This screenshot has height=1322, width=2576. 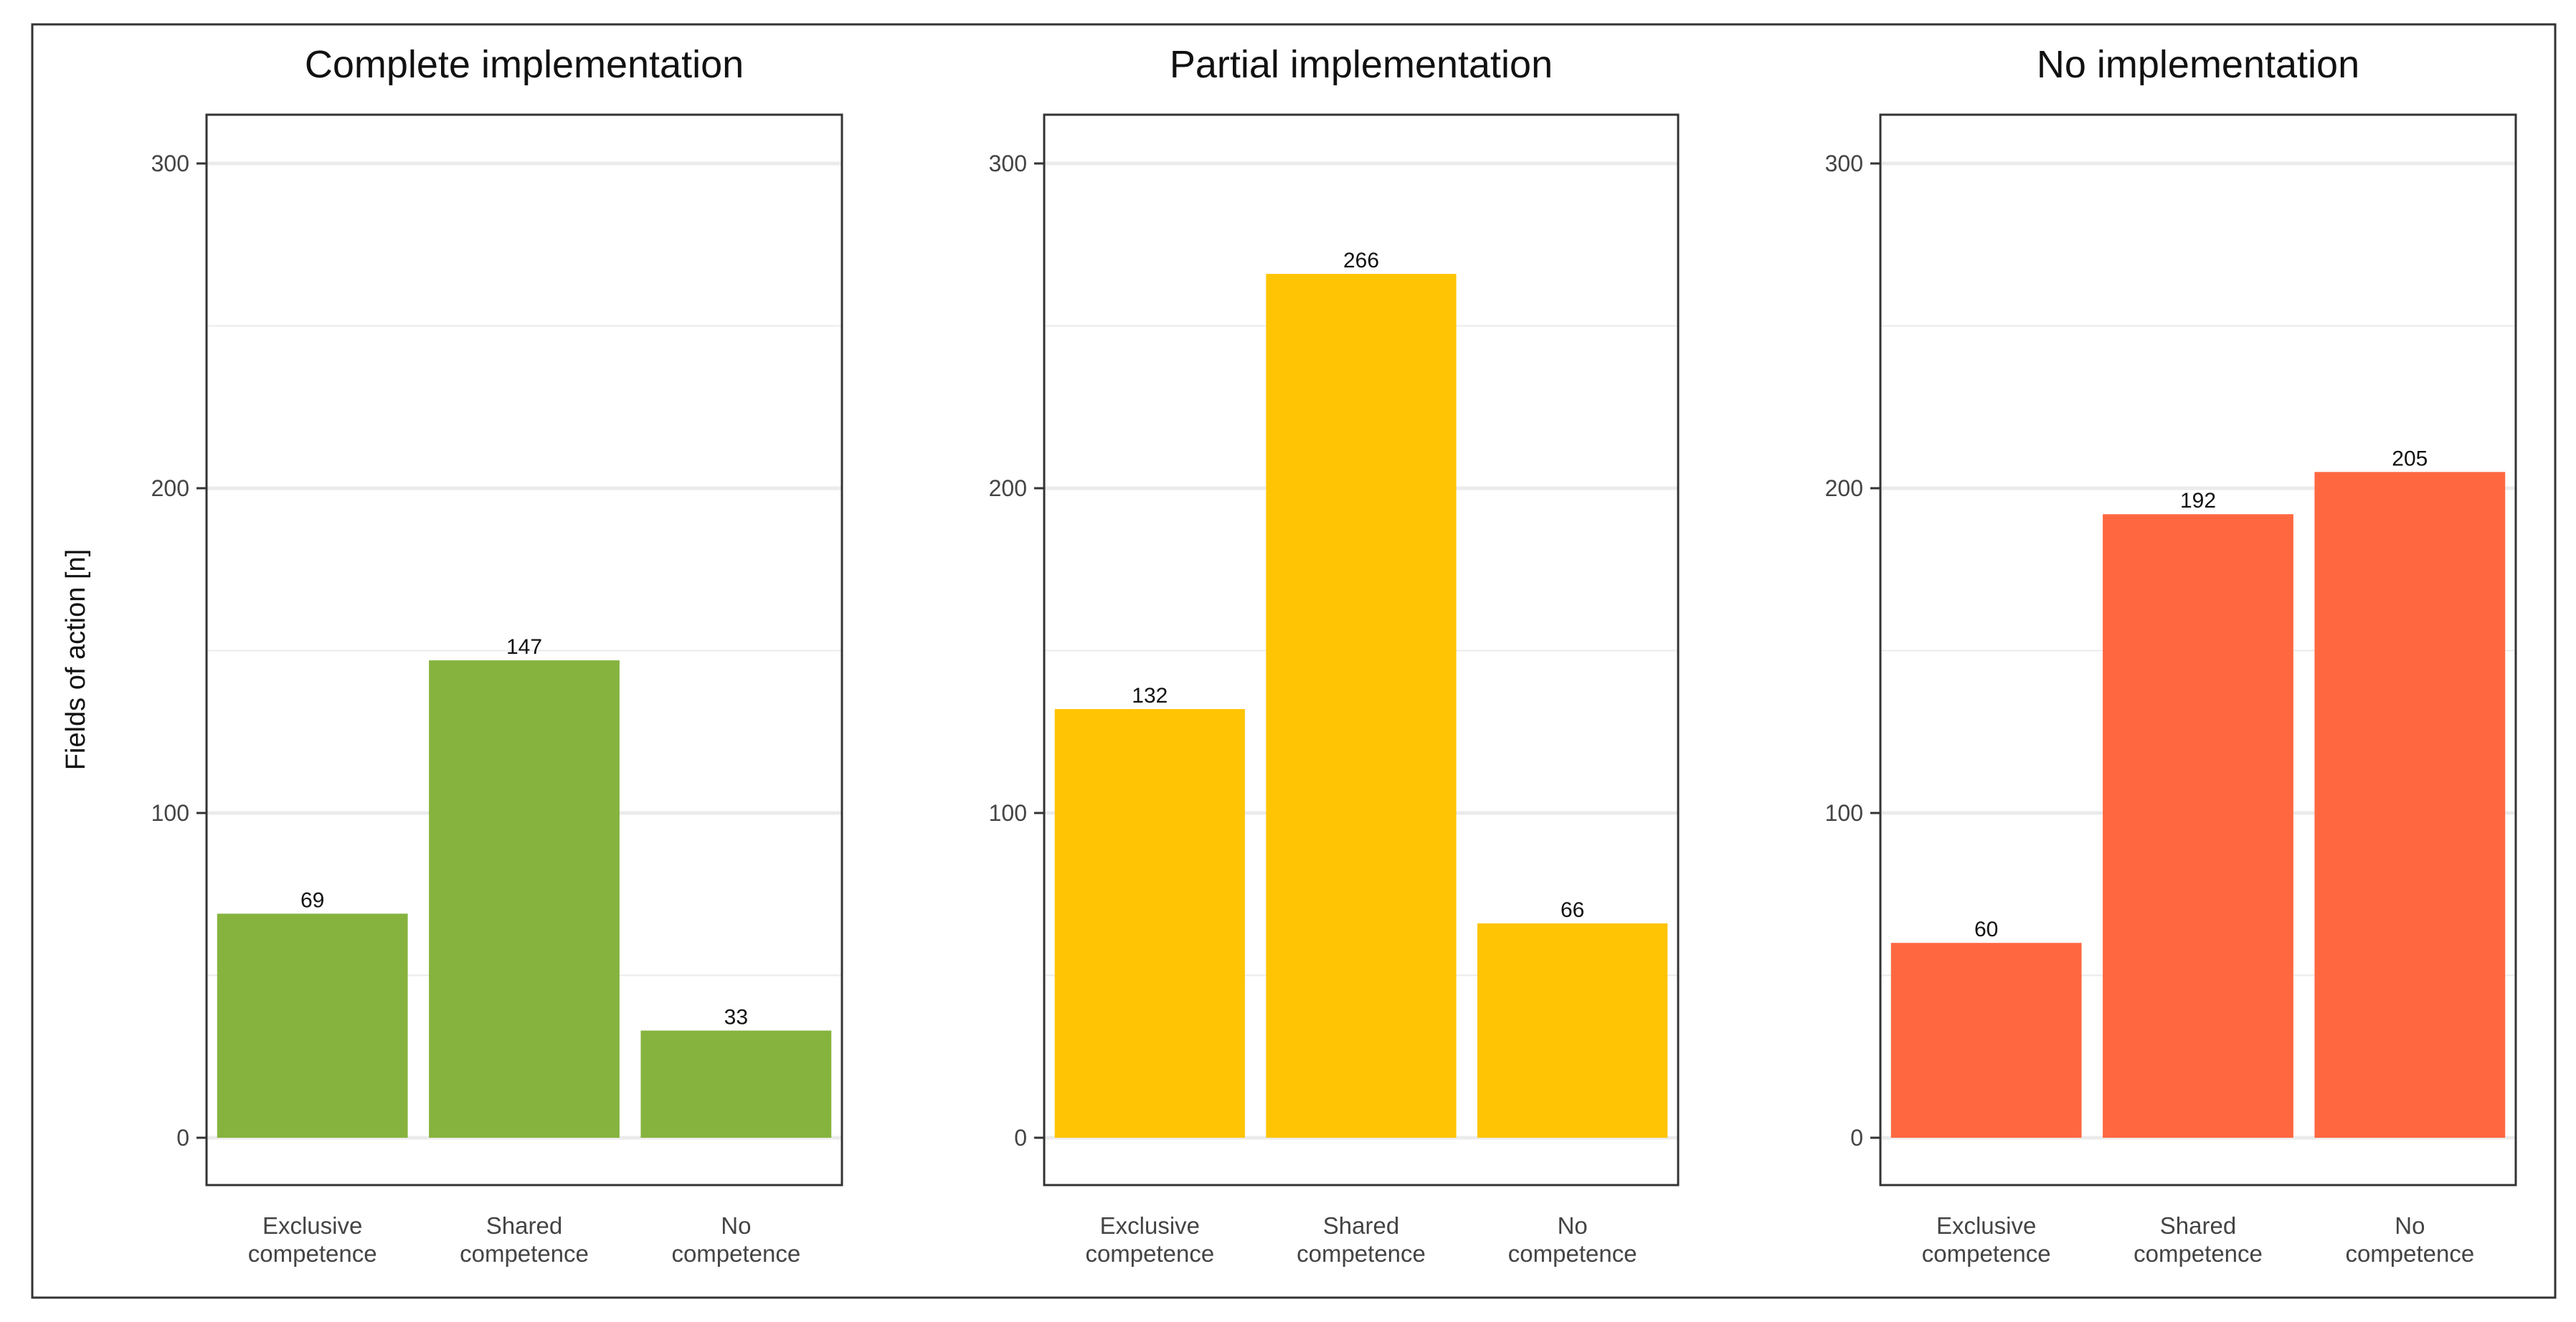 I want to click on data-label: 132, so click(x=1150, y=696).